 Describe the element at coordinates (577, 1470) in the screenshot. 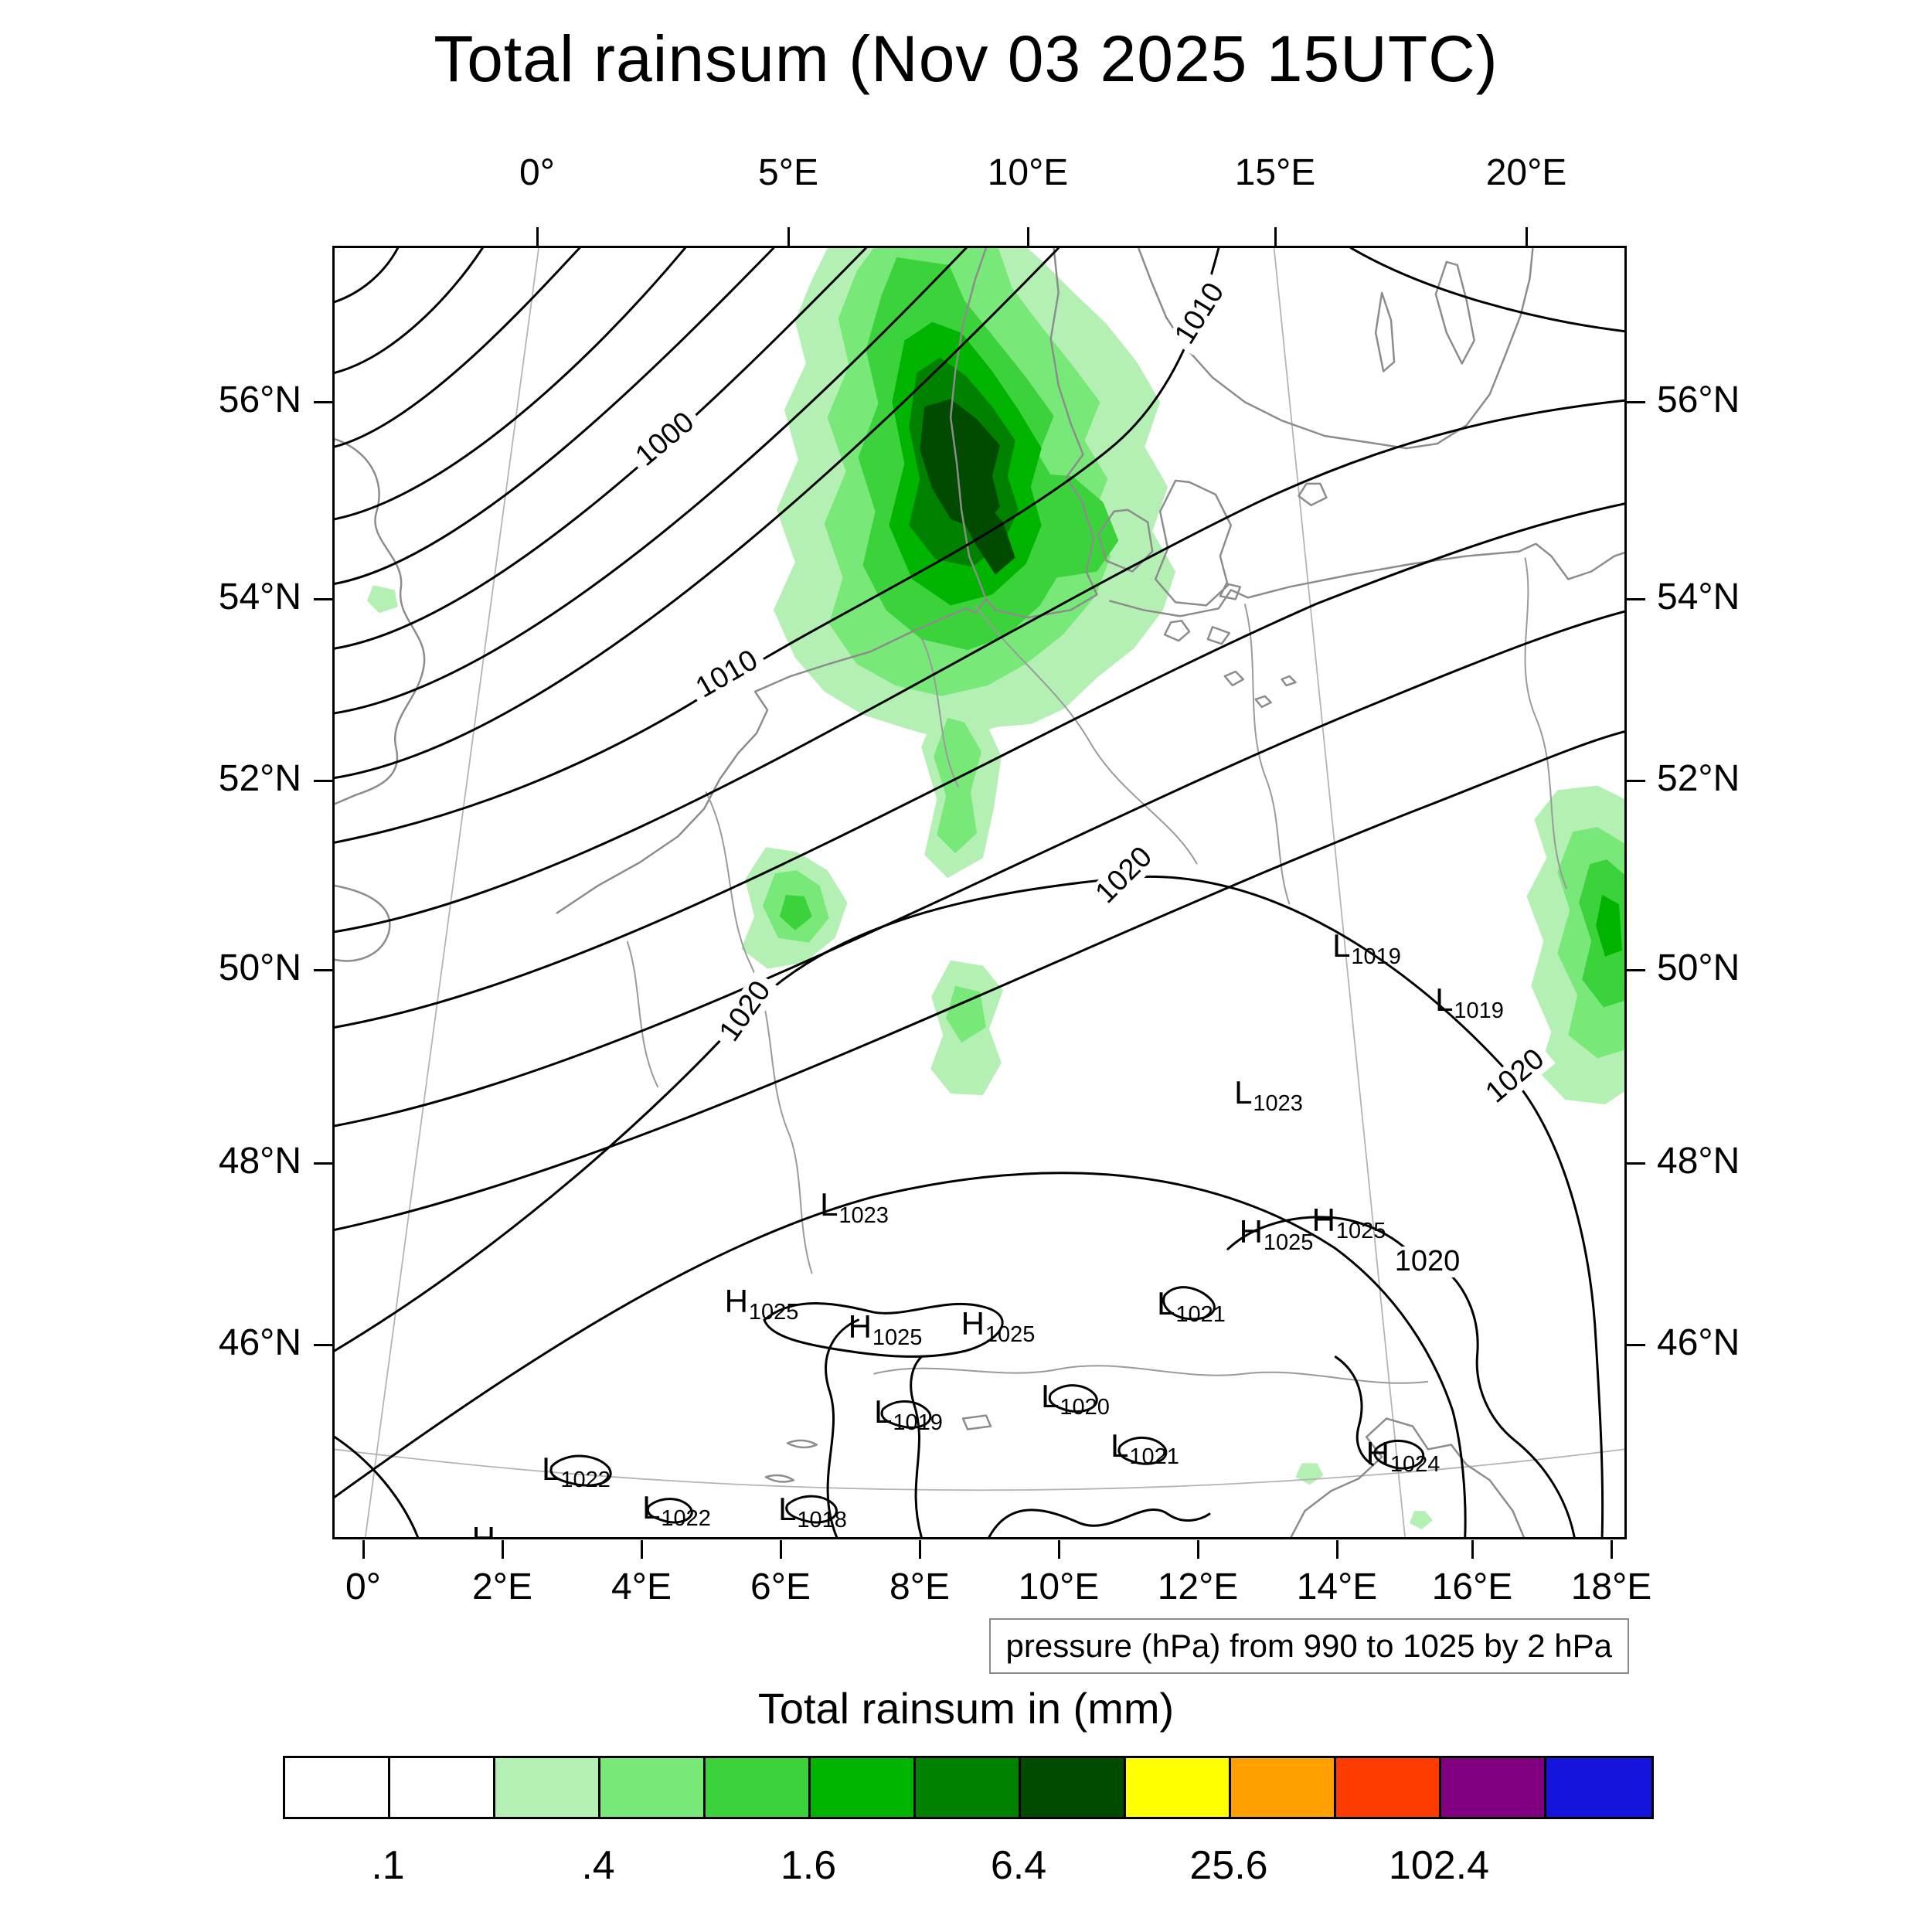

I see `pressure-center: L1022` at that location.